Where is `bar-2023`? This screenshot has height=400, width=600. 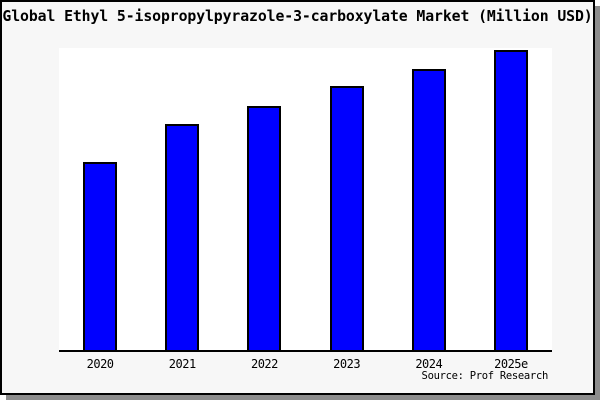 bar-2023 is located at coordinates (347, 218).